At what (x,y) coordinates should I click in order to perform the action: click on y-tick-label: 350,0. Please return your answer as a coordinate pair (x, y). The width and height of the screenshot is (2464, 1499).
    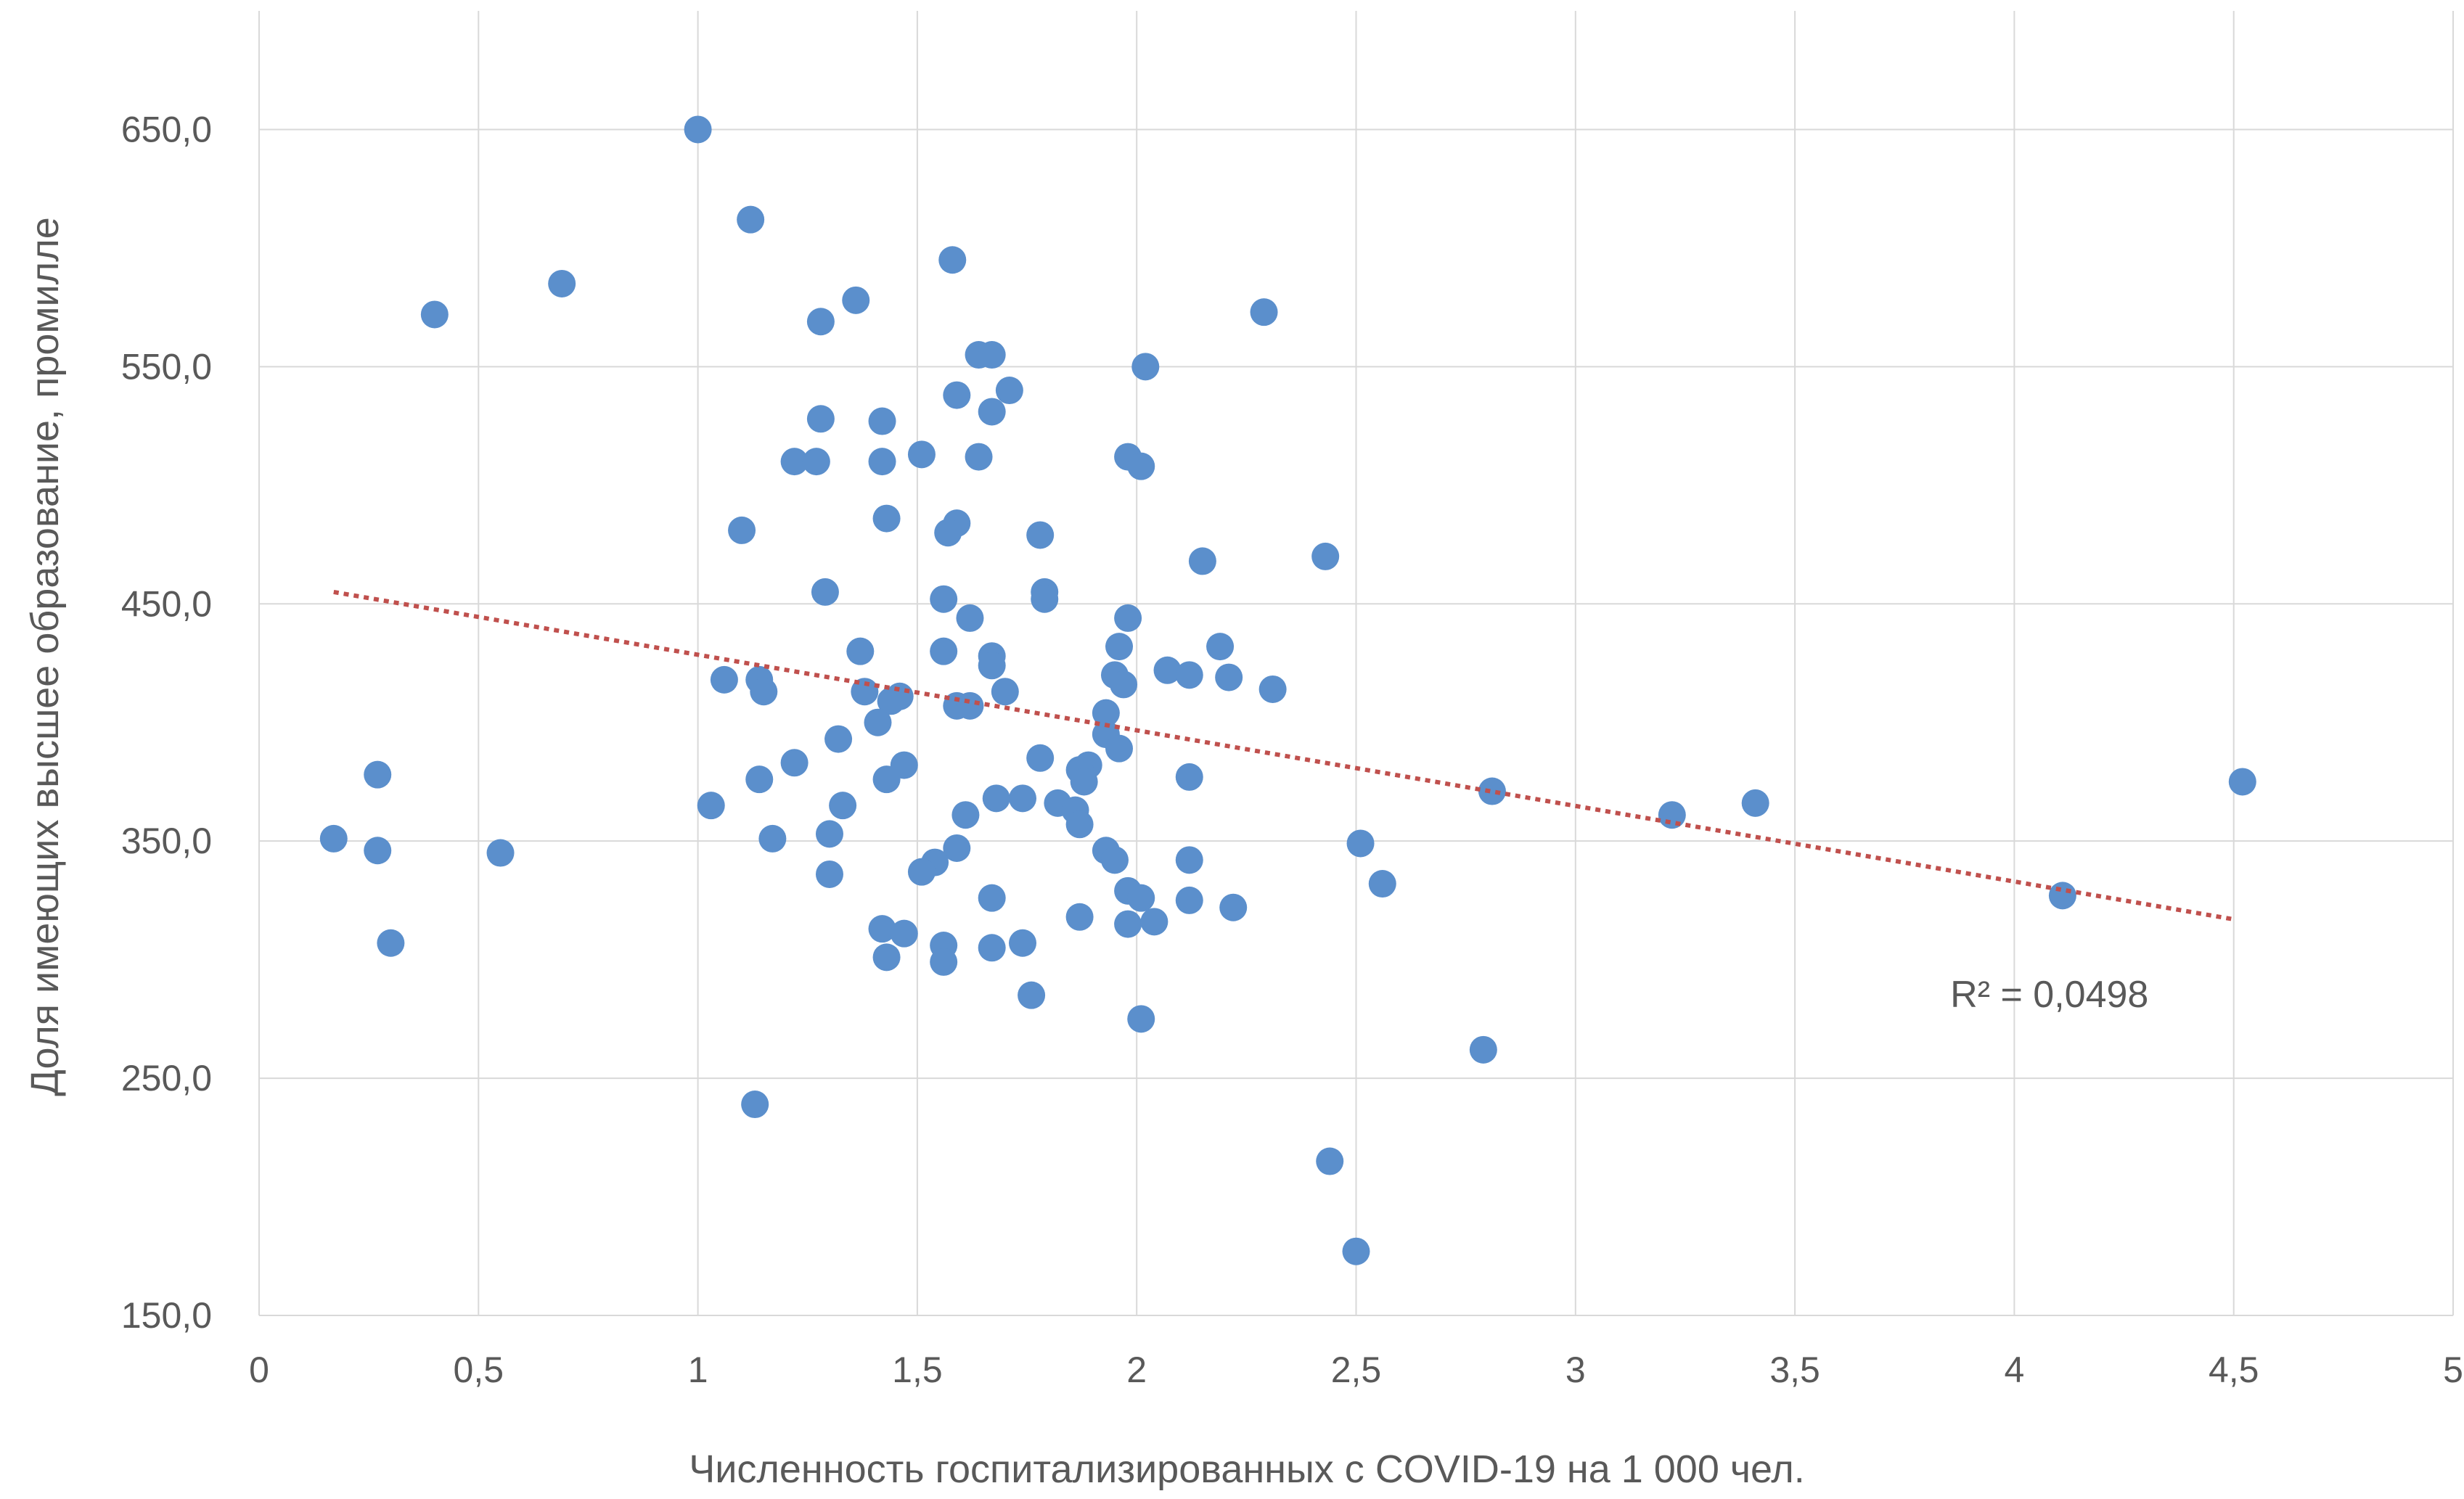
    Looking at the image, I should click on (166, 841).